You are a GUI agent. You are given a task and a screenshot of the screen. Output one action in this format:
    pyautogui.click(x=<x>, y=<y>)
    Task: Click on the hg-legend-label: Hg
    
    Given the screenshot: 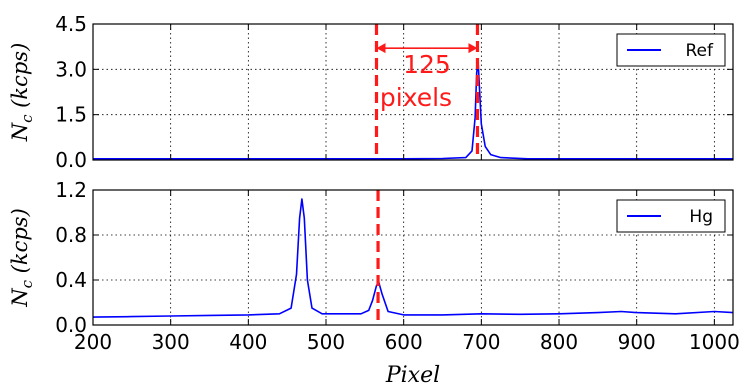 What is the action you would take?
    pyautogui.click(x=701, y=217)
    